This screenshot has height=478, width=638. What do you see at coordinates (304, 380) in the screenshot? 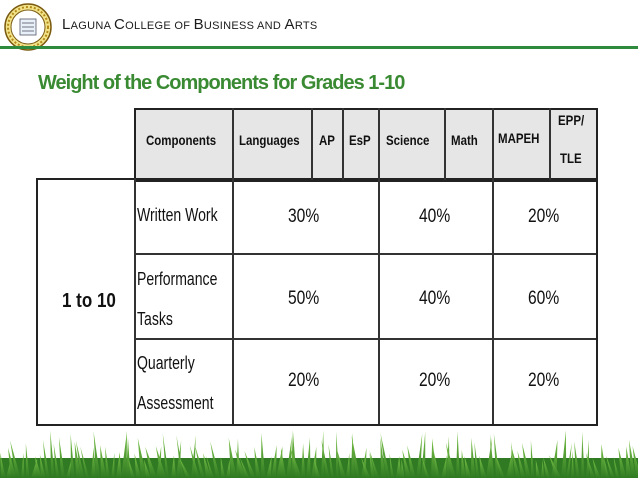
I see `row3-group1-pct: 20%` at bounding box center [304, 380].